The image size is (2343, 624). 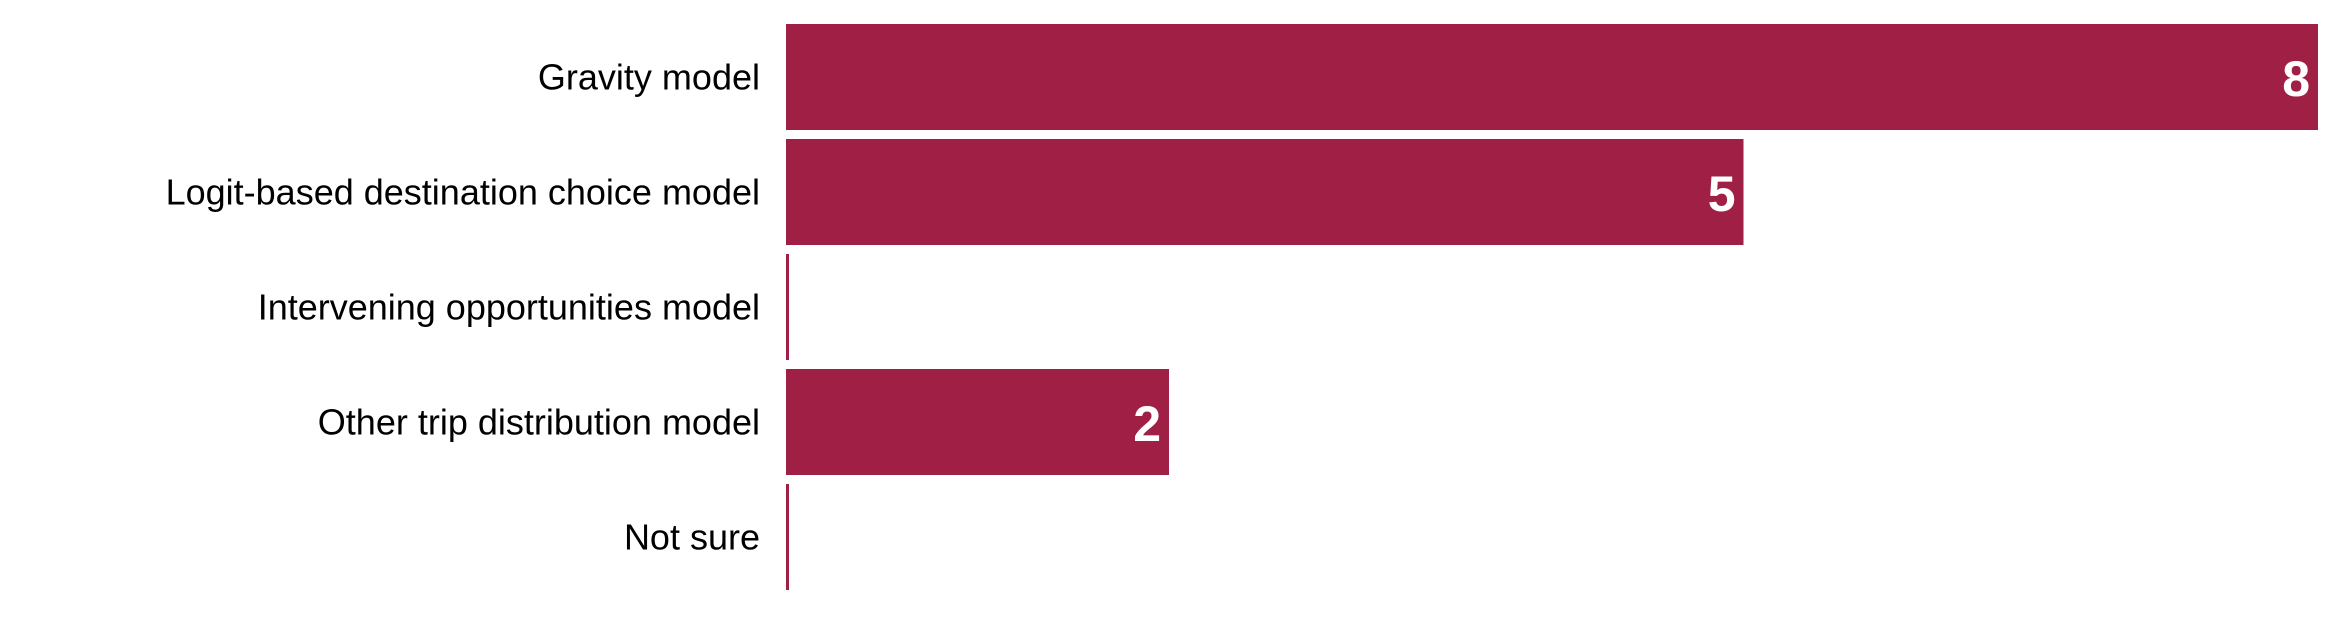 I want to click on value-label-1: 5, so click(x=1722, y=194).